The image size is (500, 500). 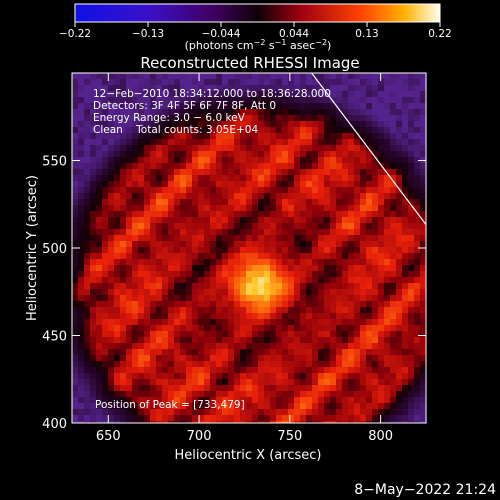 I want to click on x-axis-label: Heliocentric X (arcsec), so click(x=248, y=455).